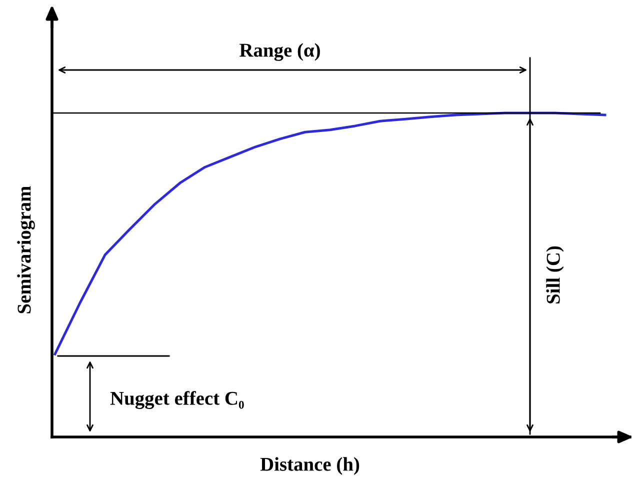  What do you see at coordinates (310, 466) in the screenshot?
I see `x-axis-title: Distance (h)` at bounding box center [310, 466].